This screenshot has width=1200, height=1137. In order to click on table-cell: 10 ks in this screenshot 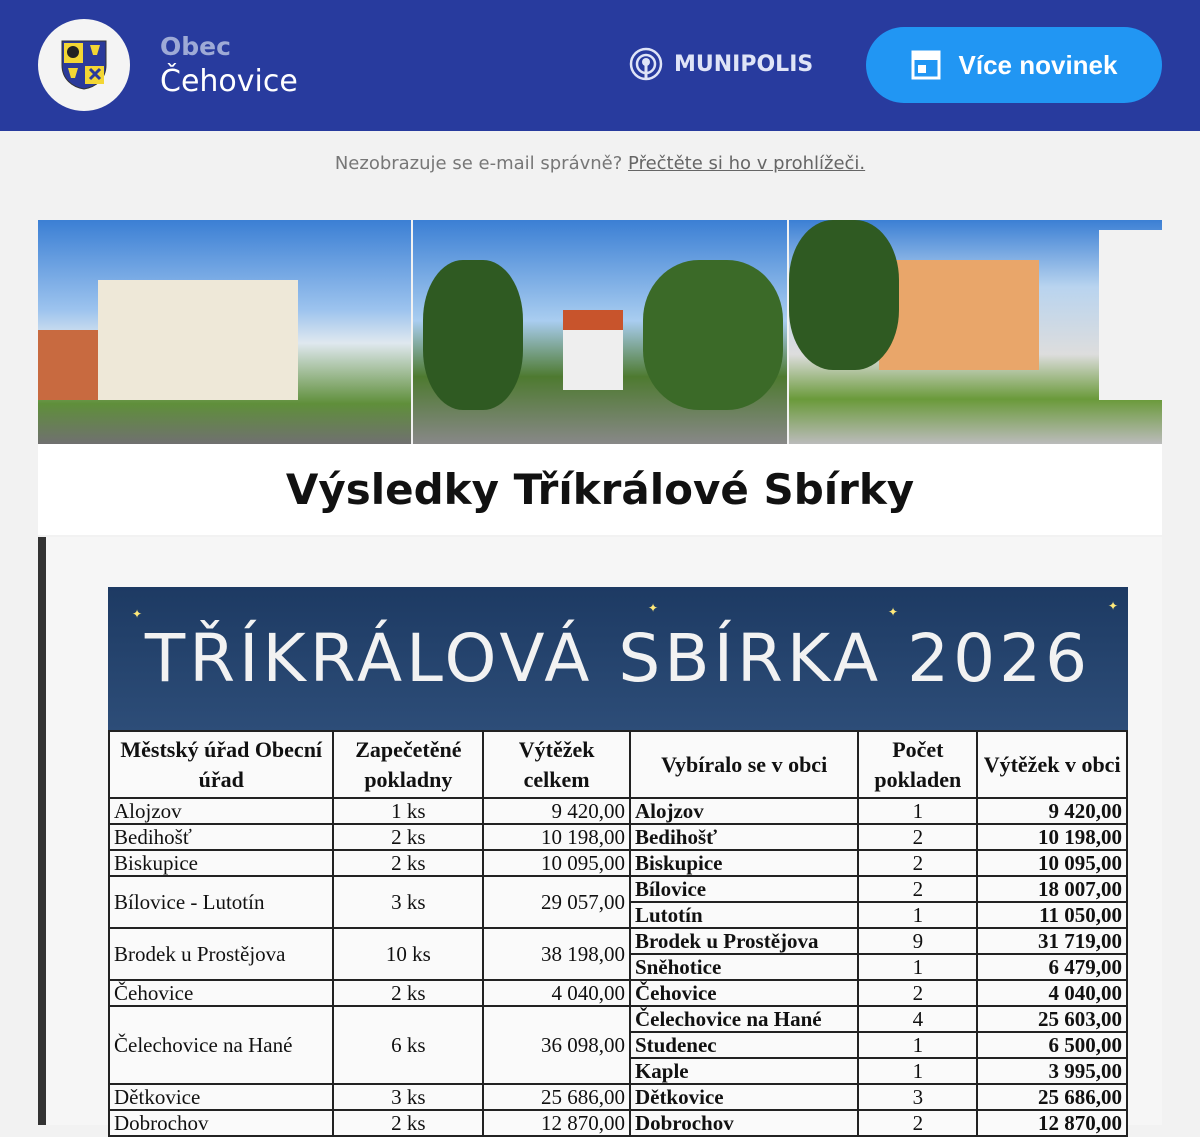, I will do `click(408, 954)`.